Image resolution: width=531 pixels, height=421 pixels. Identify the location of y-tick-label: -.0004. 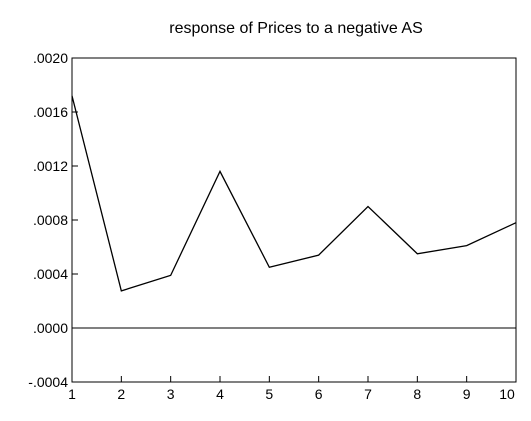
(48, 382).